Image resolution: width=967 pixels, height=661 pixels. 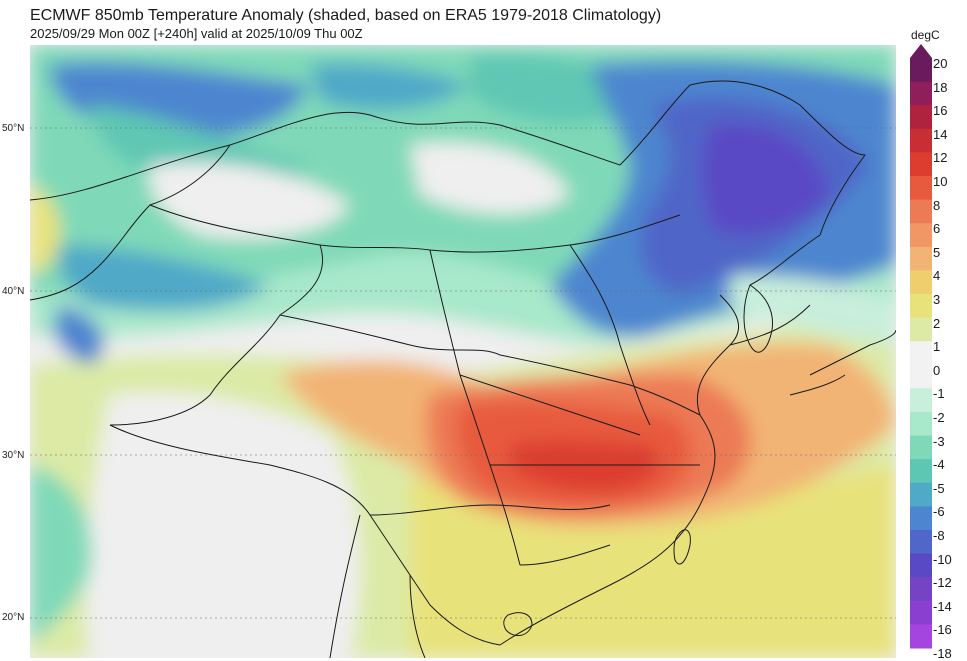 I want to click on colorbar-tick-label: -4, so click(x=939, y=465).